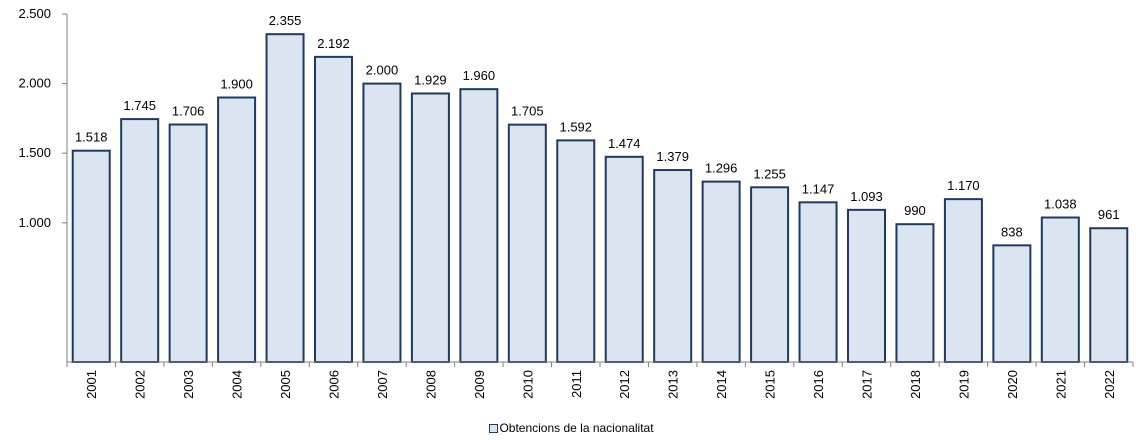  What do you see at coordinates (672, 156) in the screenshot?
I see `data-label: 1.379` at bounding box center [672, 156].